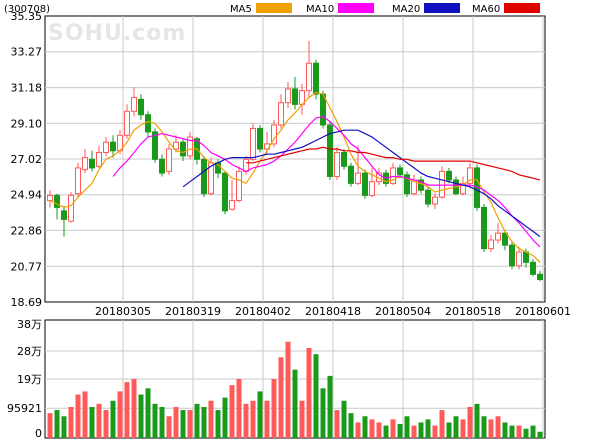  What do you see at coordinates (117, 33) in the screenshot?
I see `watermark: SOHU.com` at bounding box center [117, 33].